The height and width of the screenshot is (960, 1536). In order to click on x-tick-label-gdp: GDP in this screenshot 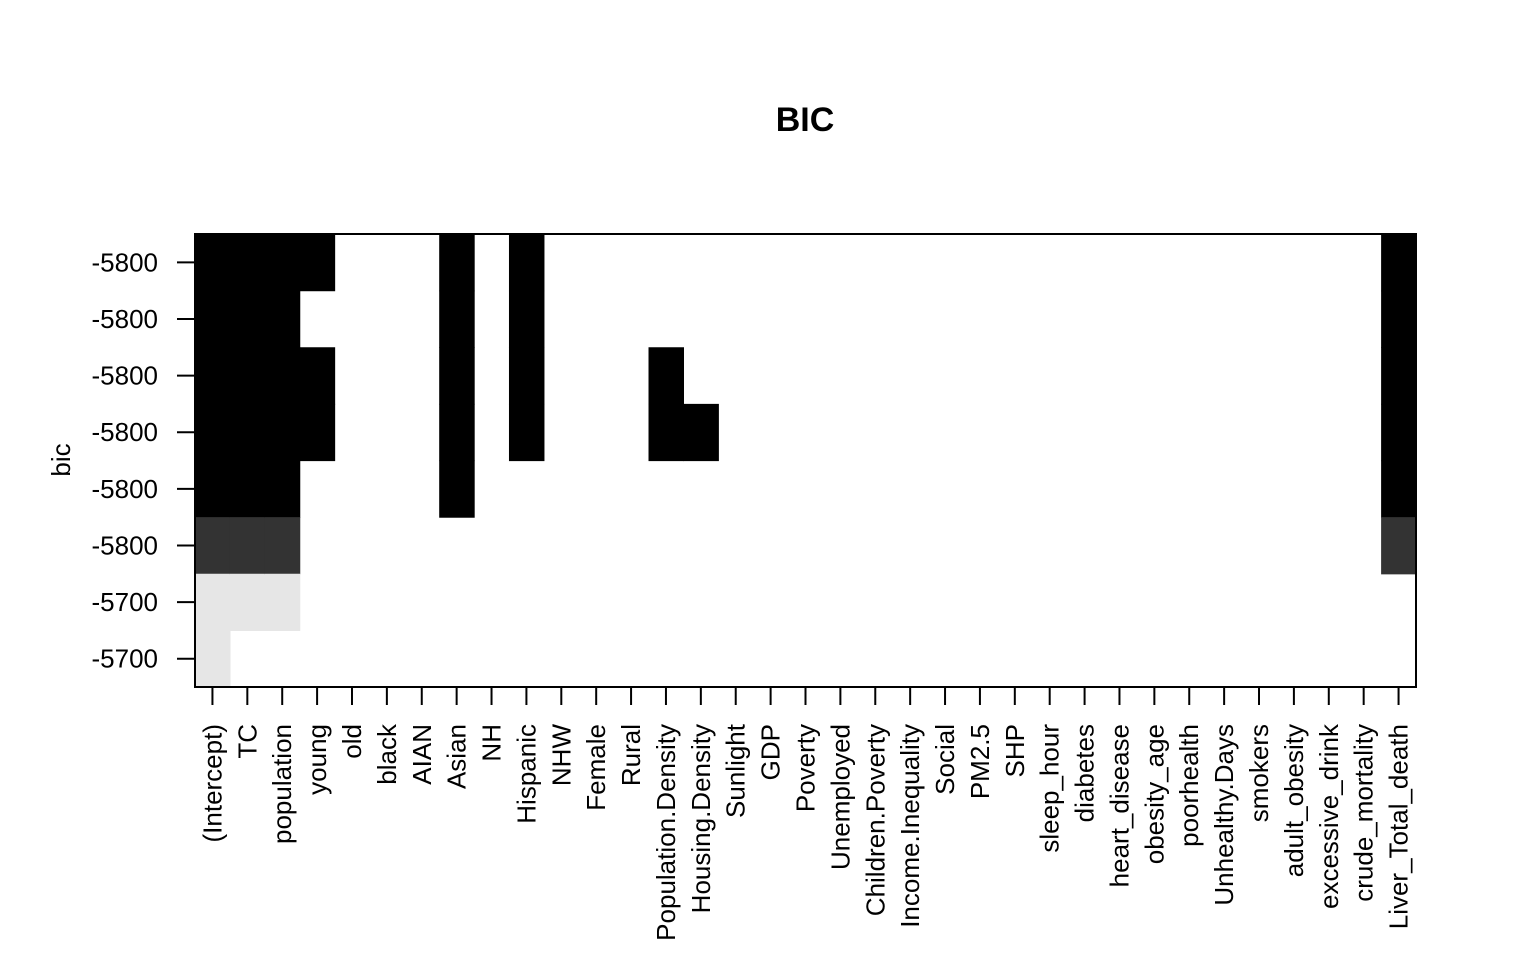, I will do `click(771, 752)`.